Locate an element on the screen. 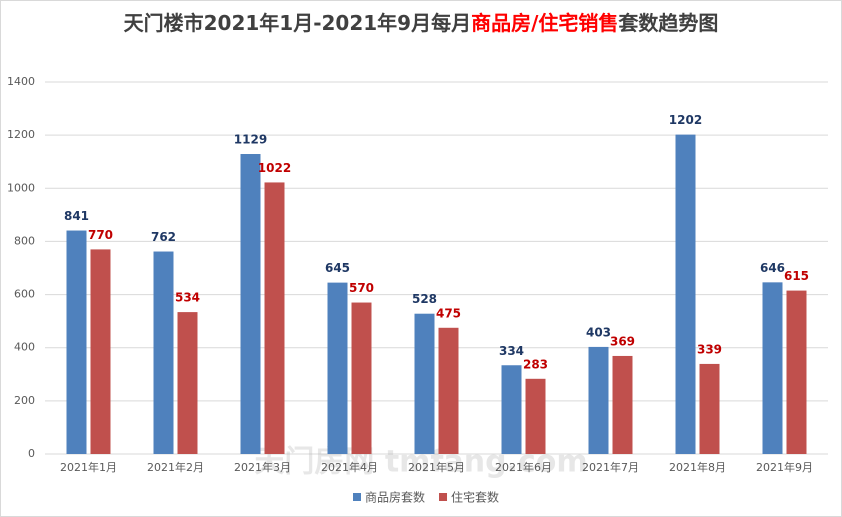  title-part: 天门楼市2021年1月-2021年9月每月 is located at coordinates (297, 23).